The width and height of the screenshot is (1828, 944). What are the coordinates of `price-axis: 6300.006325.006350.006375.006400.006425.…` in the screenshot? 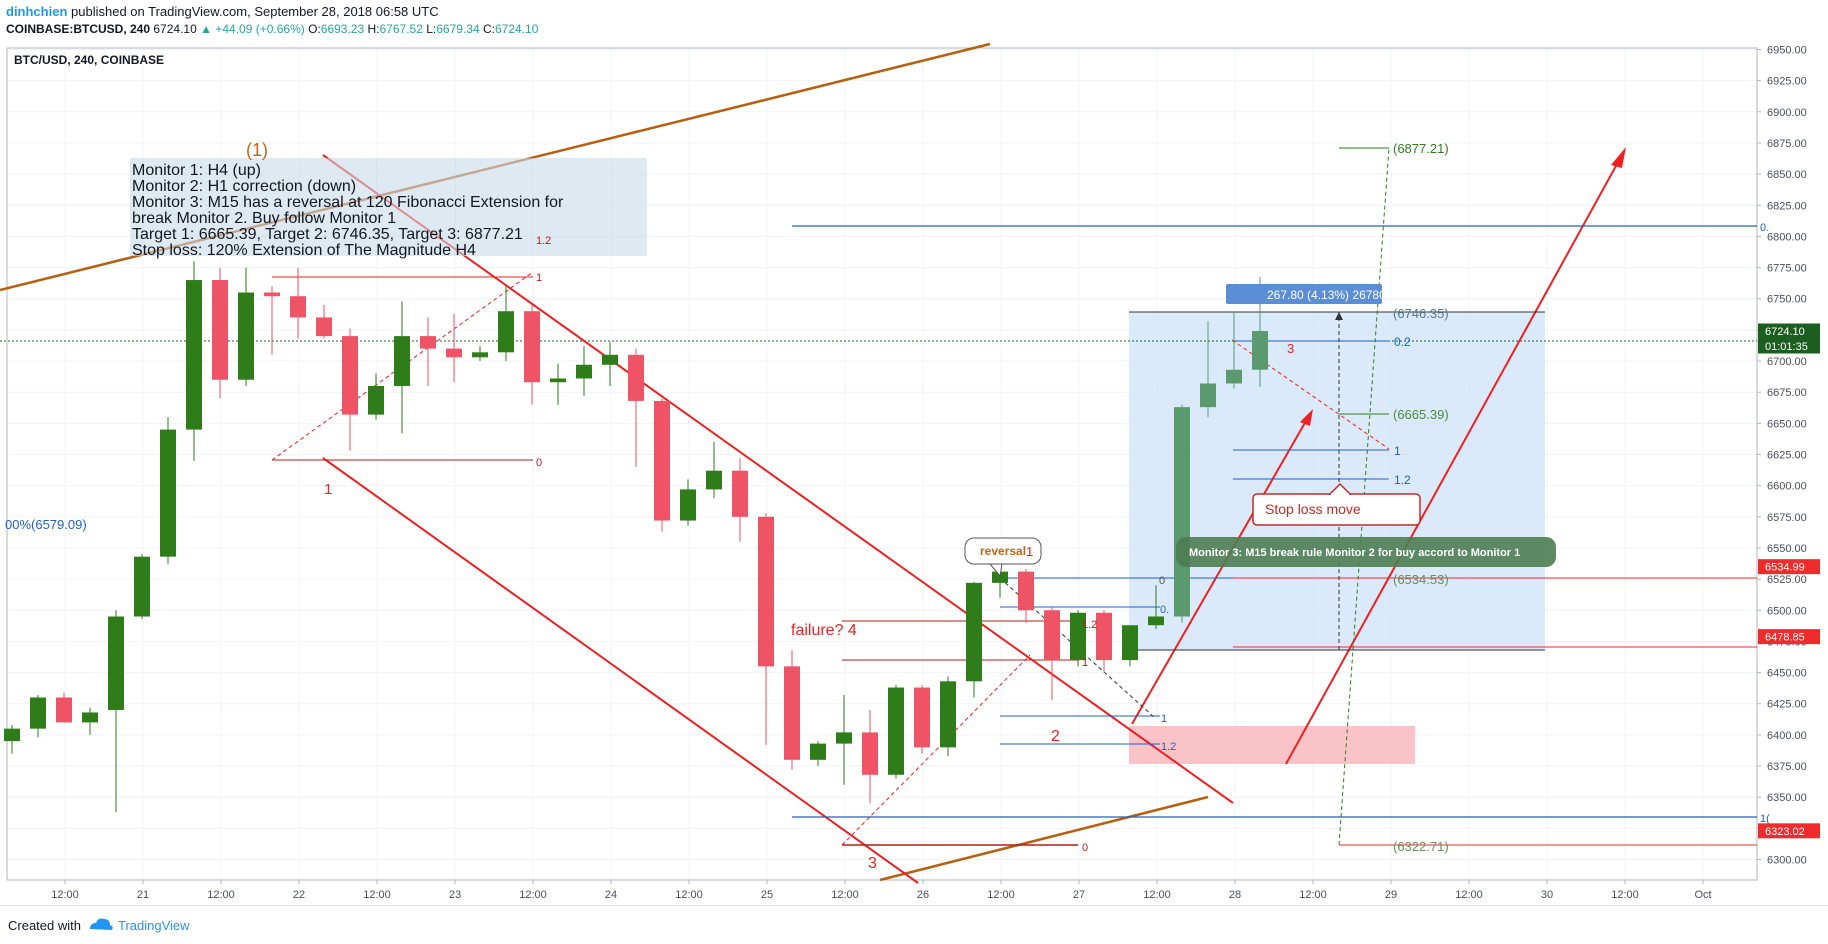 It's located at (1782, 456).